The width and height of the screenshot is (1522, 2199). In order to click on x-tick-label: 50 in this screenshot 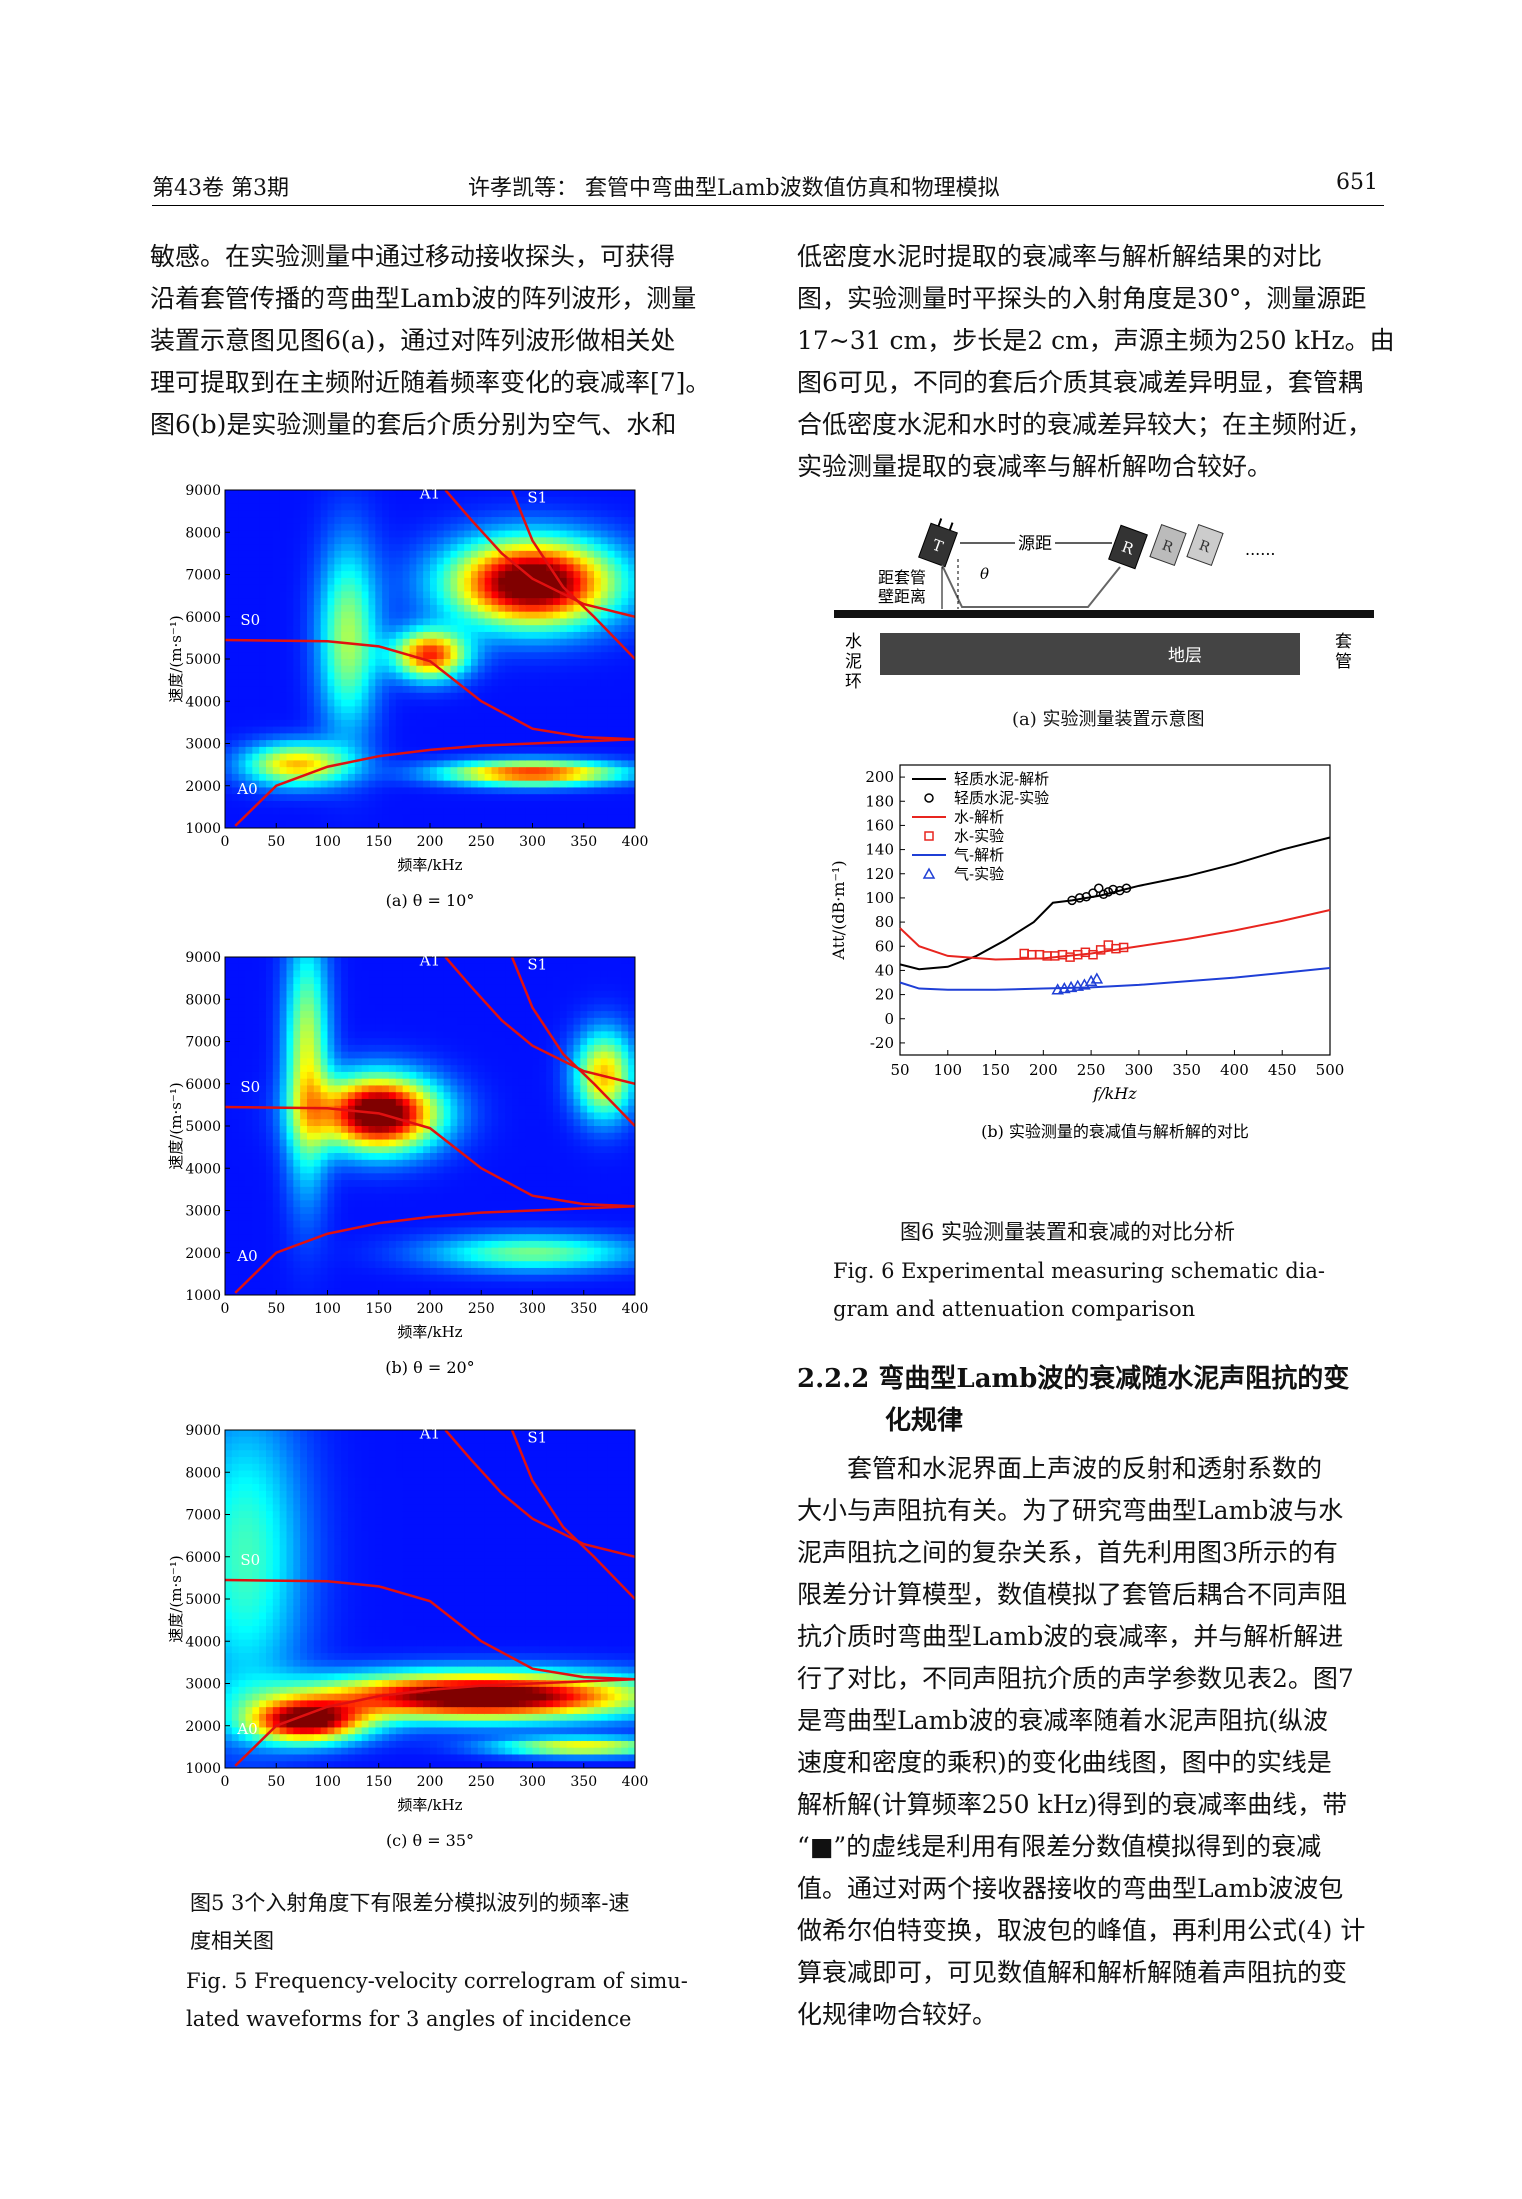, I will do `click(276, 842)`.